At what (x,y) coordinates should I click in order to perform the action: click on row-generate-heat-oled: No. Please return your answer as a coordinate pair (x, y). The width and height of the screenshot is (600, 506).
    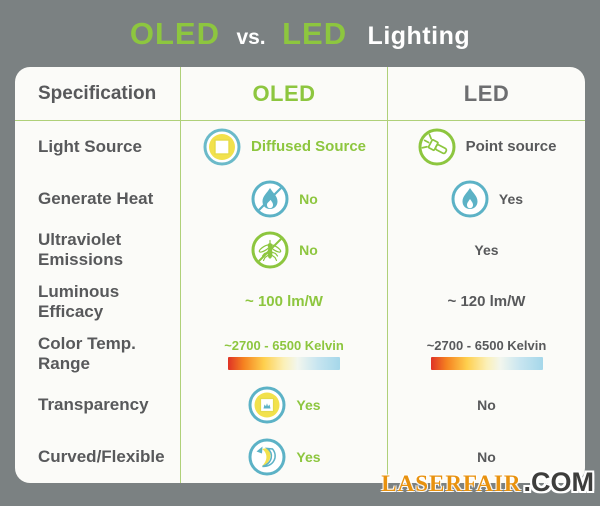
    Looking at the image, I should click on (283, 198).